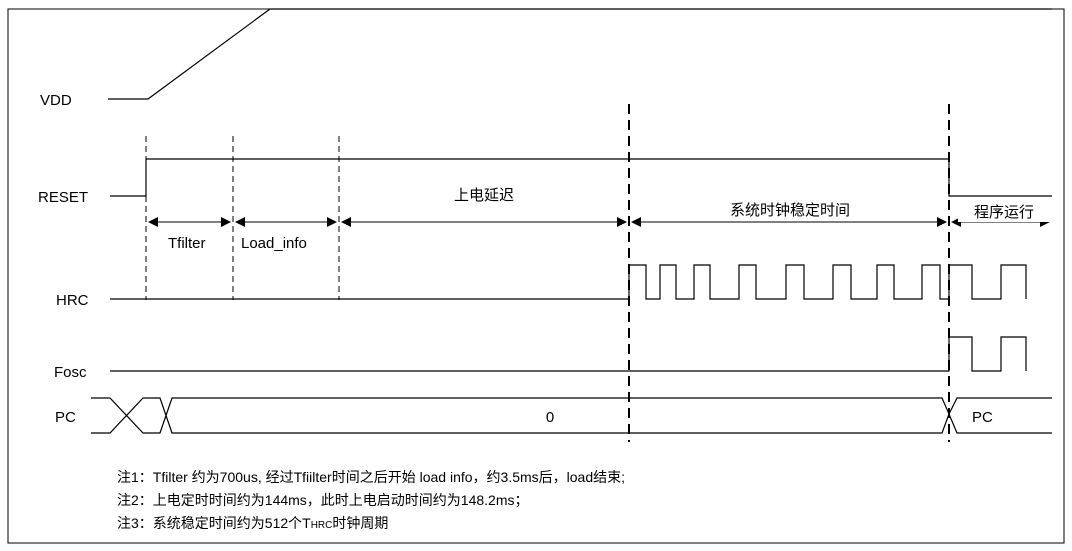  What do you see at coordinates (360, 523) in the screenshot?
I see `note-3-suffix: 时钟周期` at bounding box center [360, 523].